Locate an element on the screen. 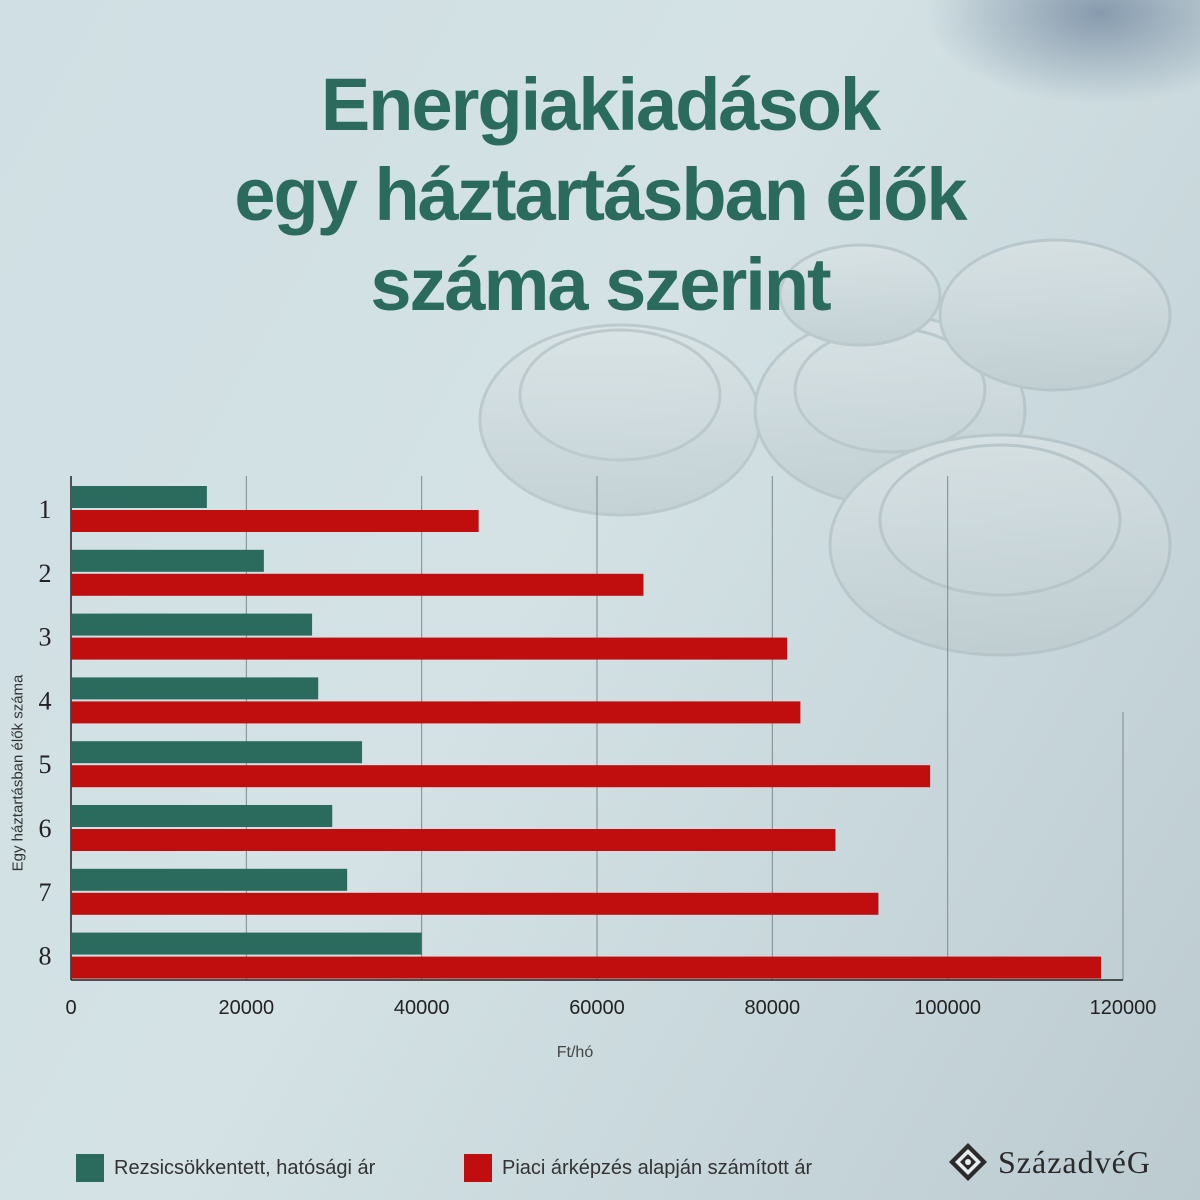 The height and width of the screenshot is (1200, 1200). x-tick-label: 20000 is located at coordinates (247, 1008).